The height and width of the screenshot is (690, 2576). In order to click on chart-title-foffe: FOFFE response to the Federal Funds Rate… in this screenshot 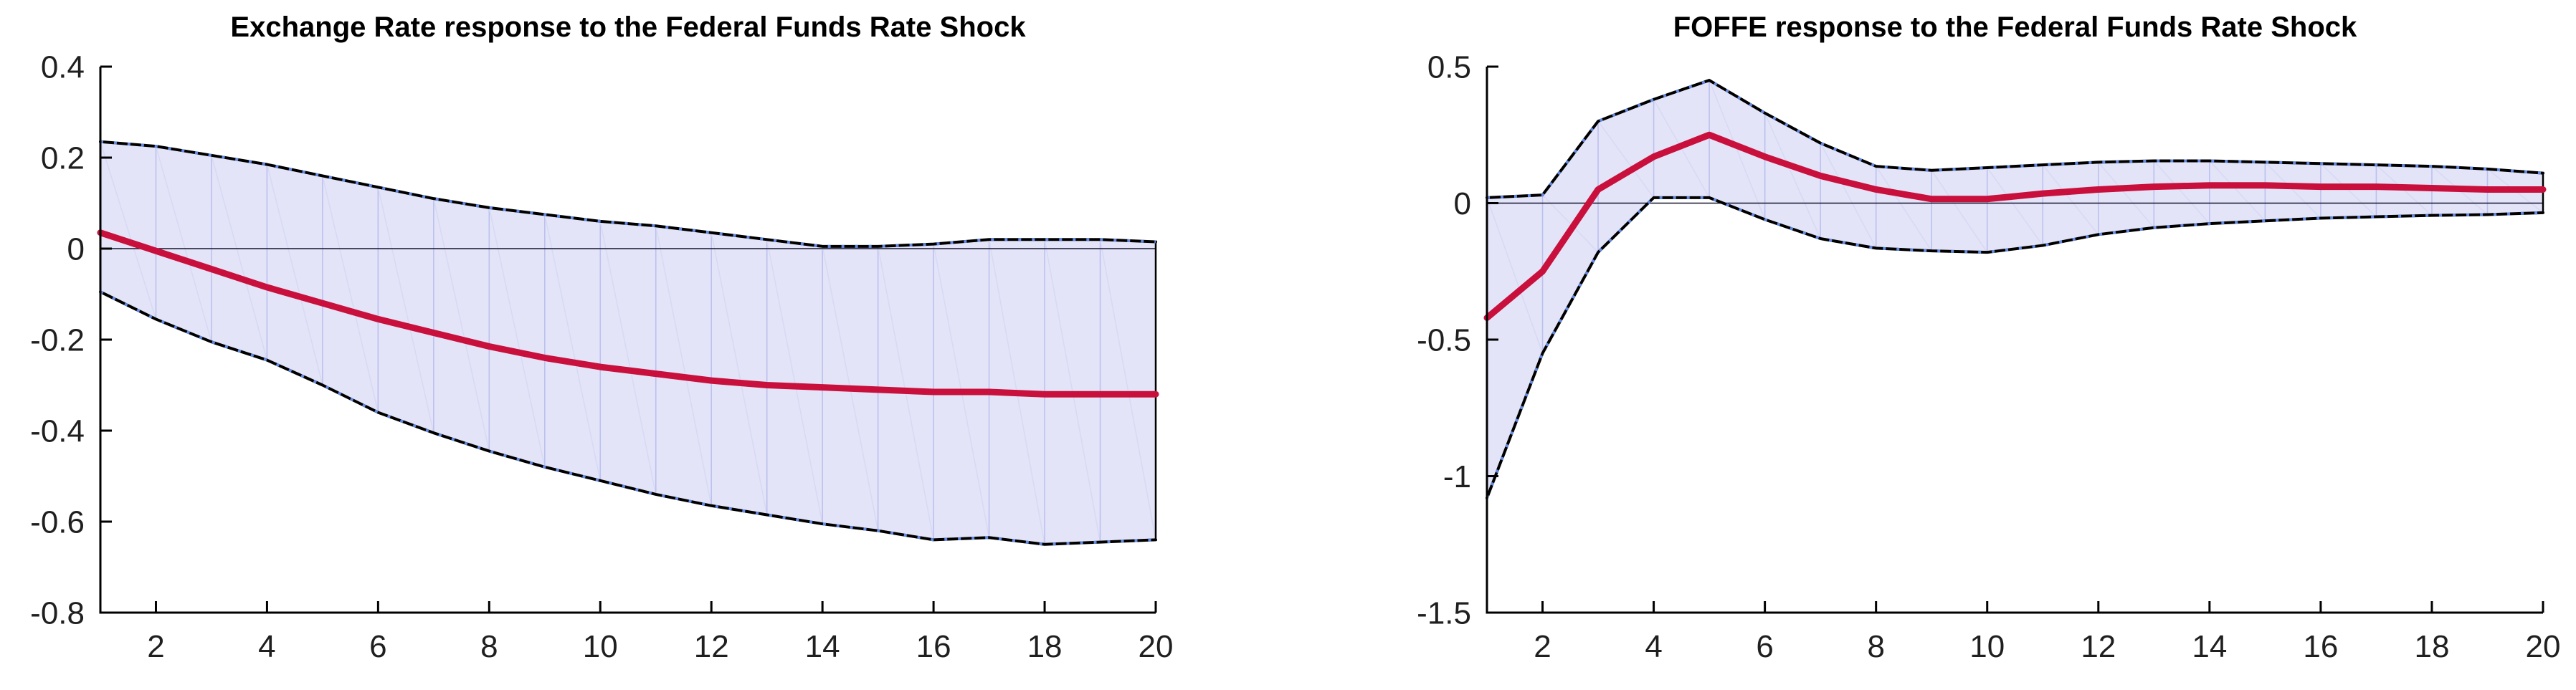, I will do `click(2015, 27)`.